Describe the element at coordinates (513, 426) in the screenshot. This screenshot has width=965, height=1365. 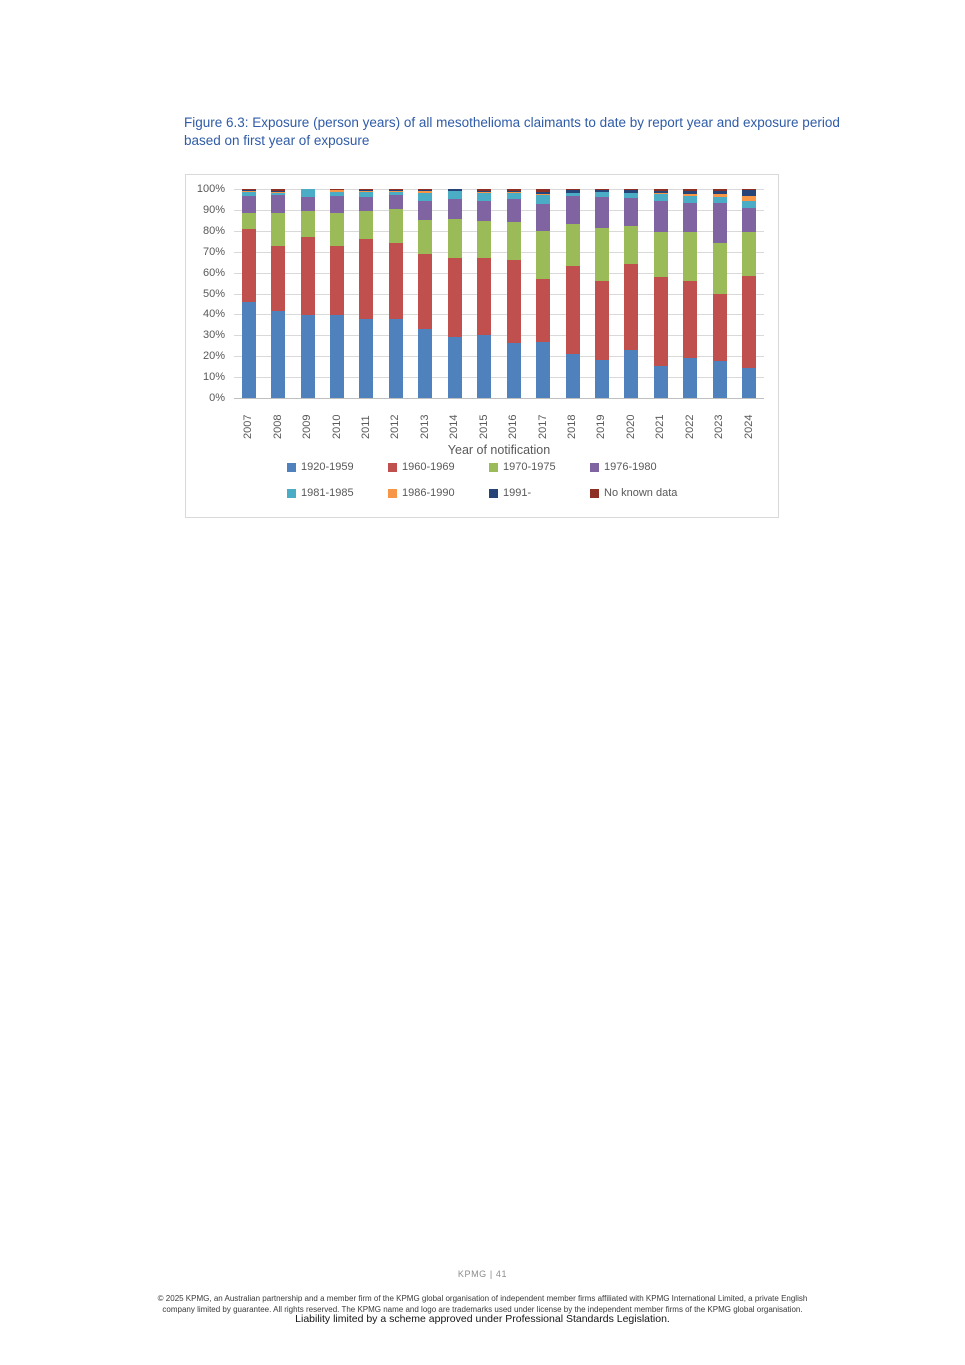
I see `x-tick-label: 2016` at that location.